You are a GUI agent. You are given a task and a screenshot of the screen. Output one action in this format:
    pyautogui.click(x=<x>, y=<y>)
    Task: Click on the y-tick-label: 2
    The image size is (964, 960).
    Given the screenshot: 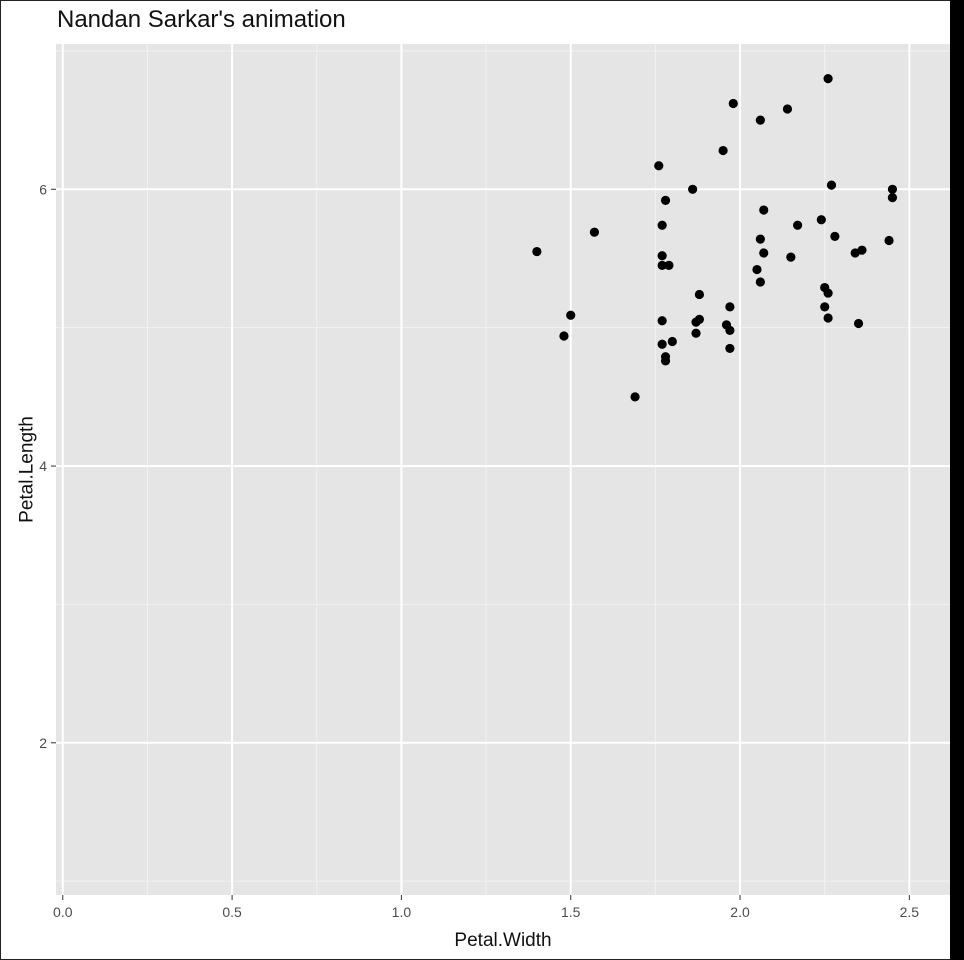 What is the action you would take?
    pyautogui.click(x=43, y=743)
    